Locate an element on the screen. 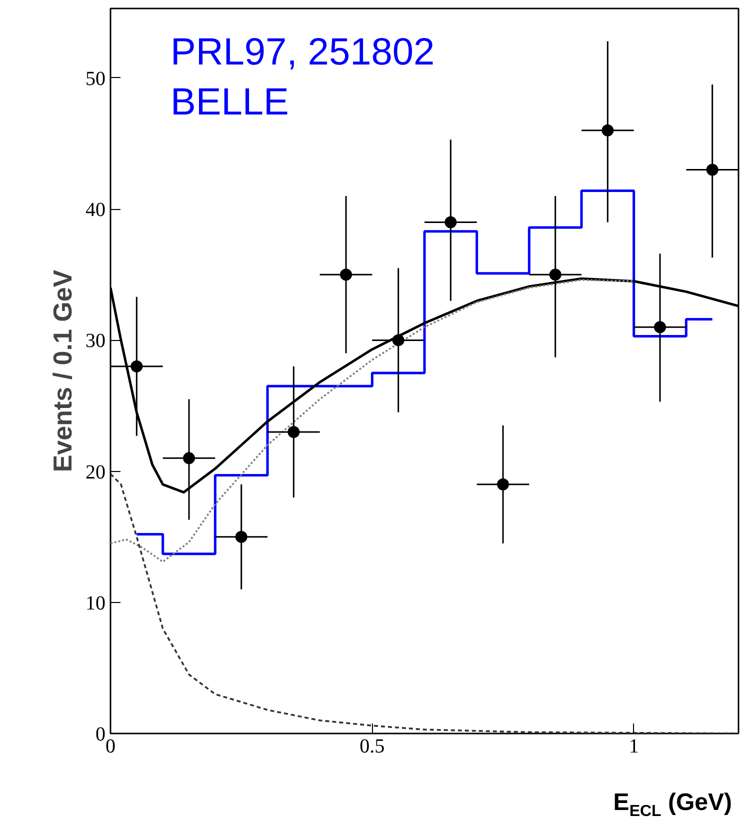  x-tick-label: 1 is located at coordinates (633, 747).